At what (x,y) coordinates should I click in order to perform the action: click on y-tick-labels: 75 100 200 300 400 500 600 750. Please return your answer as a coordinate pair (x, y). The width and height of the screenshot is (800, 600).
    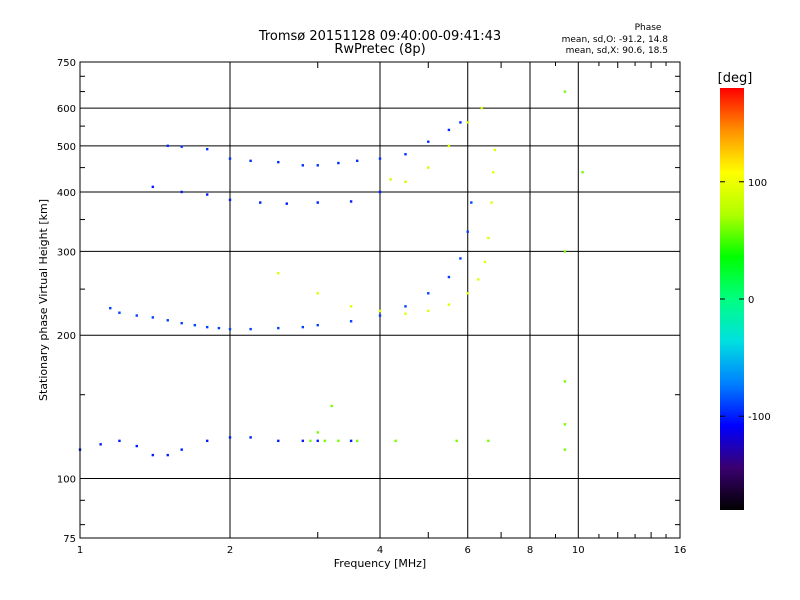
    Looking at the image, I should click on (66, 301).